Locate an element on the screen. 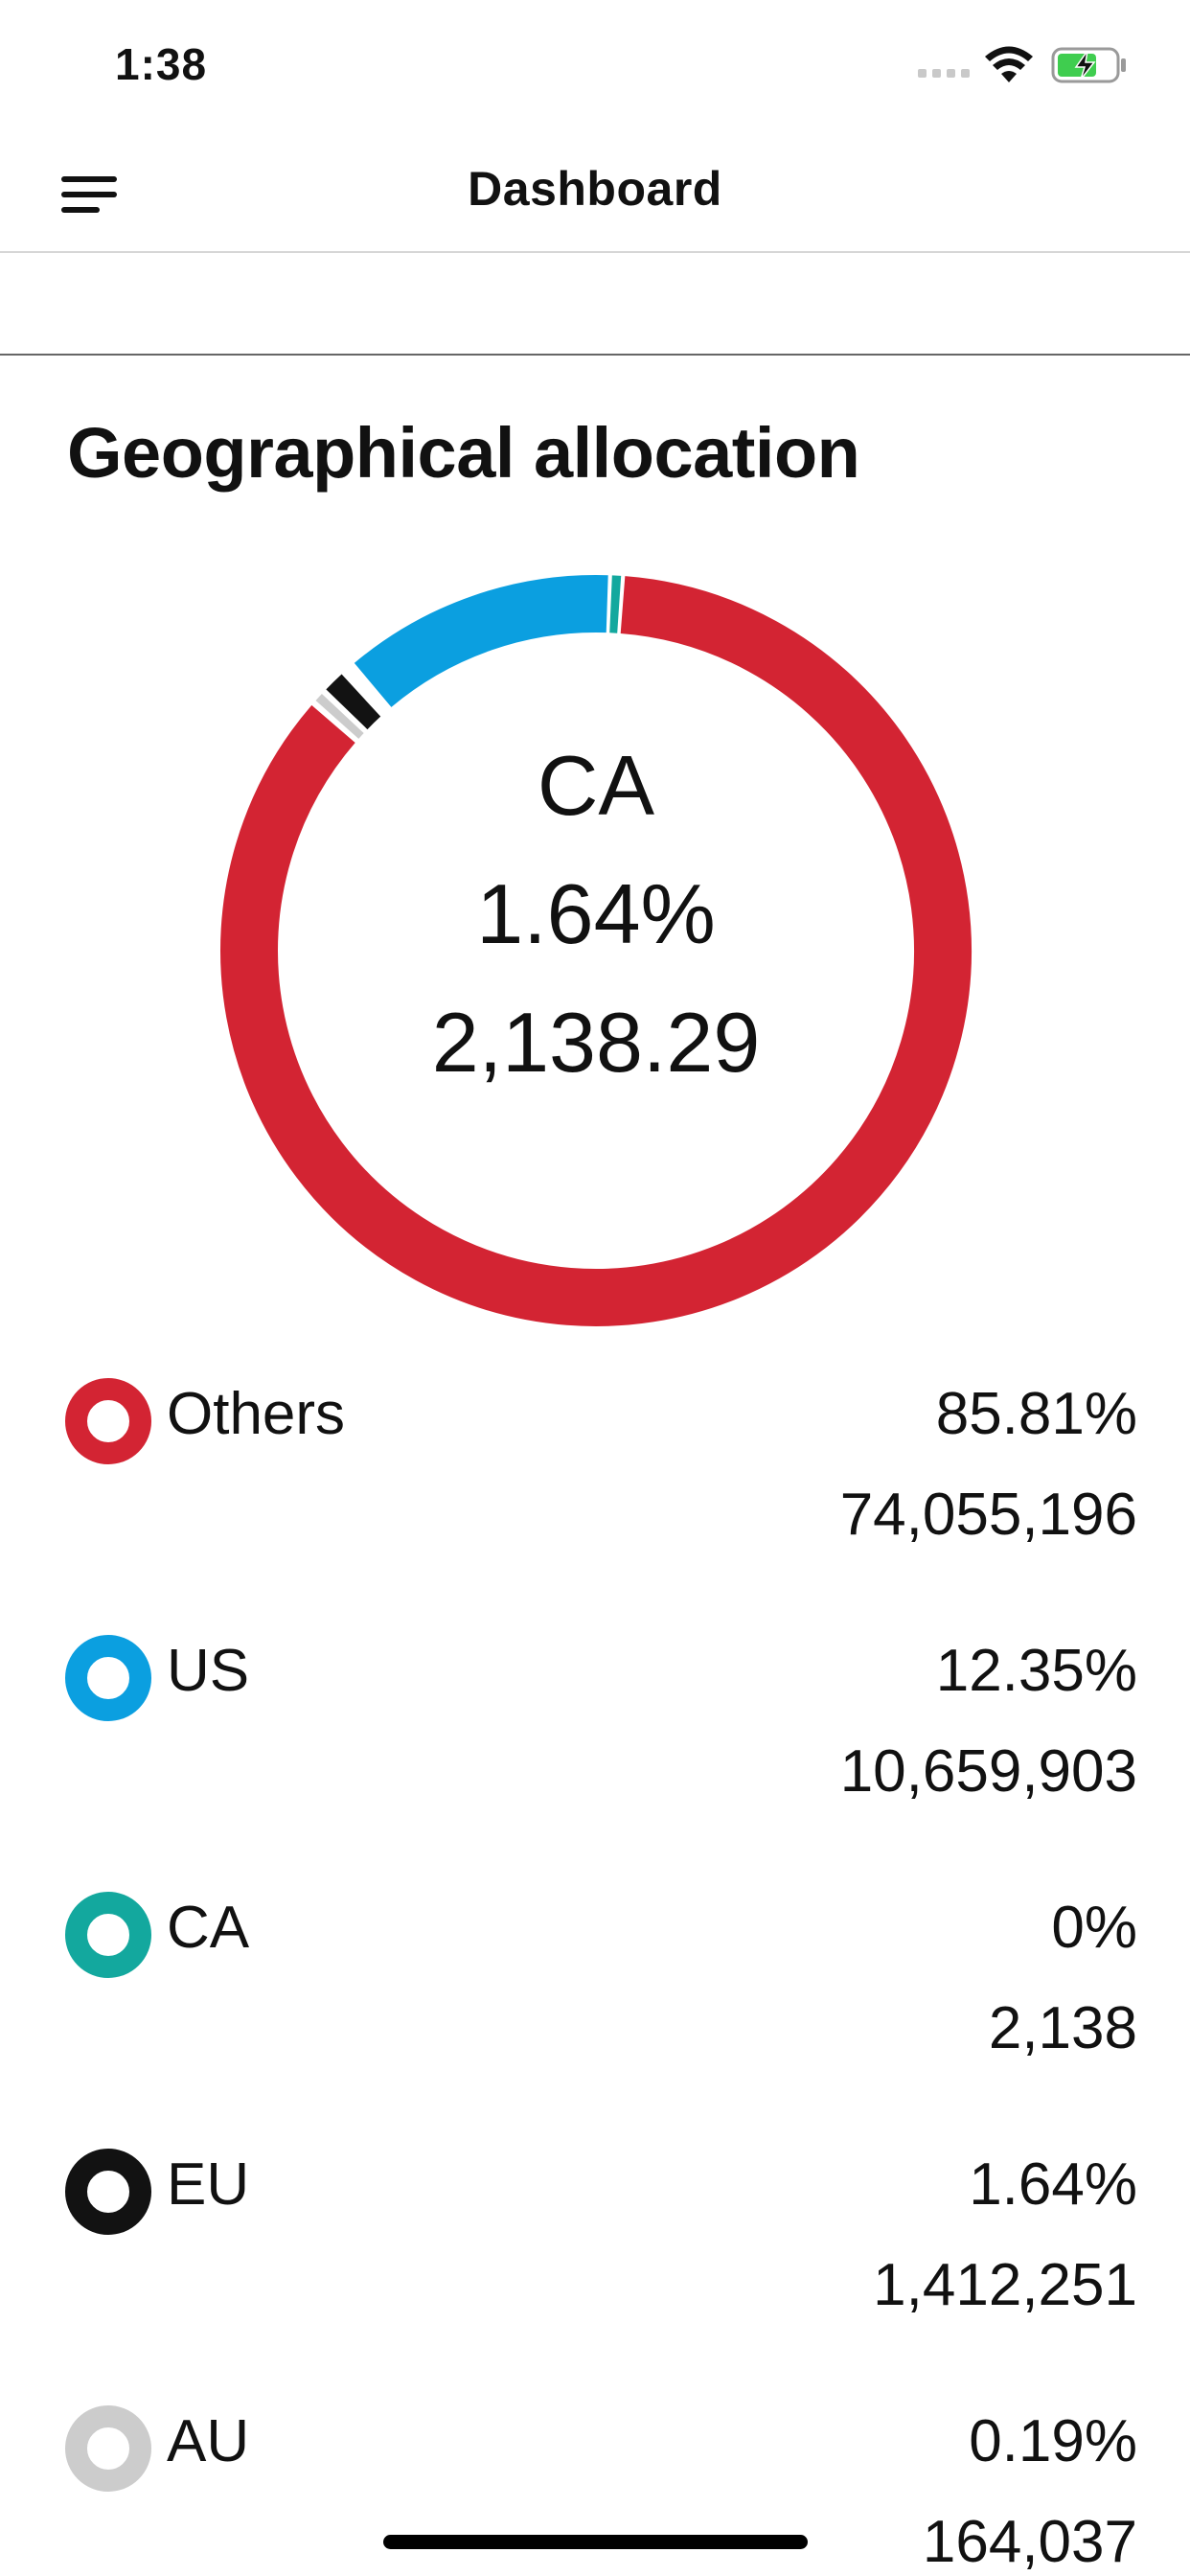 Image resolution: width=1190 pixels, height=2576 pixels. legend-item-au: AU 0.19% 164,037 is located at coordinates (595, 2472).